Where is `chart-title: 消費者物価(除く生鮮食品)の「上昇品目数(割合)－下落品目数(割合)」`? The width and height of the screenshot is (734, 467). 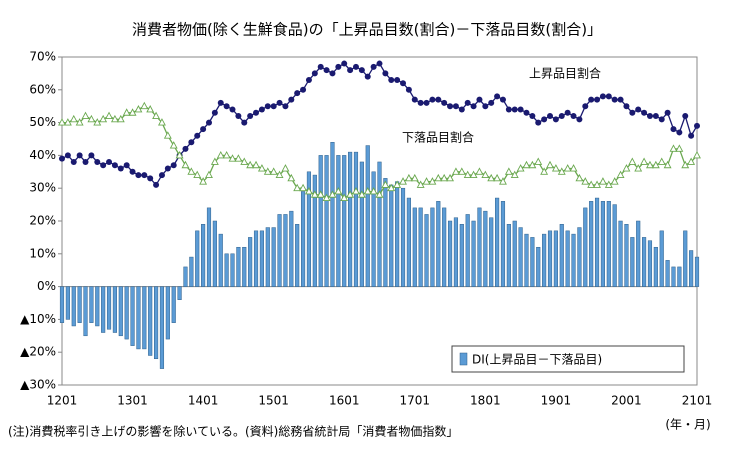 chart-title: 消費者物価(除く生鮮食品)の「上昇品目数(割合)－下落品目数(割合)」 is located at coordinates (367, 30).